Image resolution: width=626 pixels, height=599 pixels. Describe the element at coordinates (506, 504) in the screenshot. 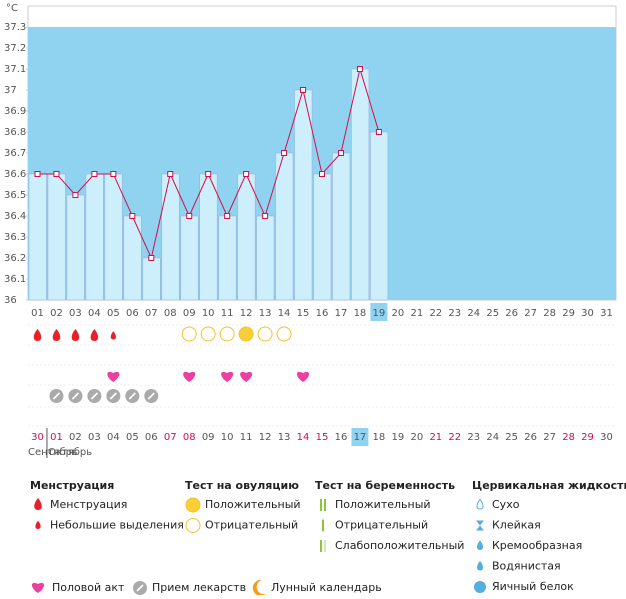

I see `legend-item: Сухо` at that location.